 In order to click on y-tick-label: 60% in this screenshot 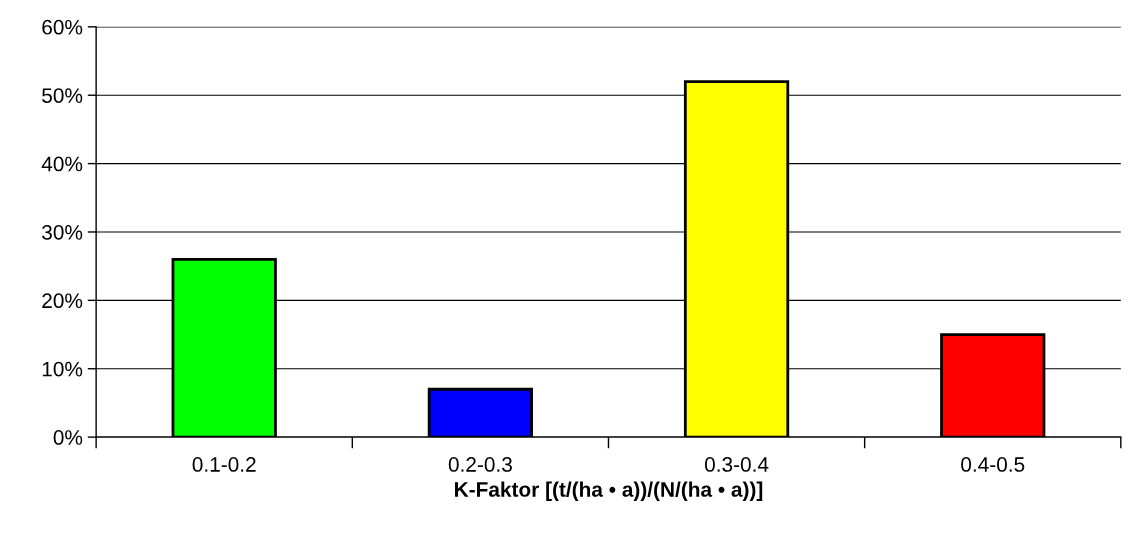, I will do `click(62, 27)`.